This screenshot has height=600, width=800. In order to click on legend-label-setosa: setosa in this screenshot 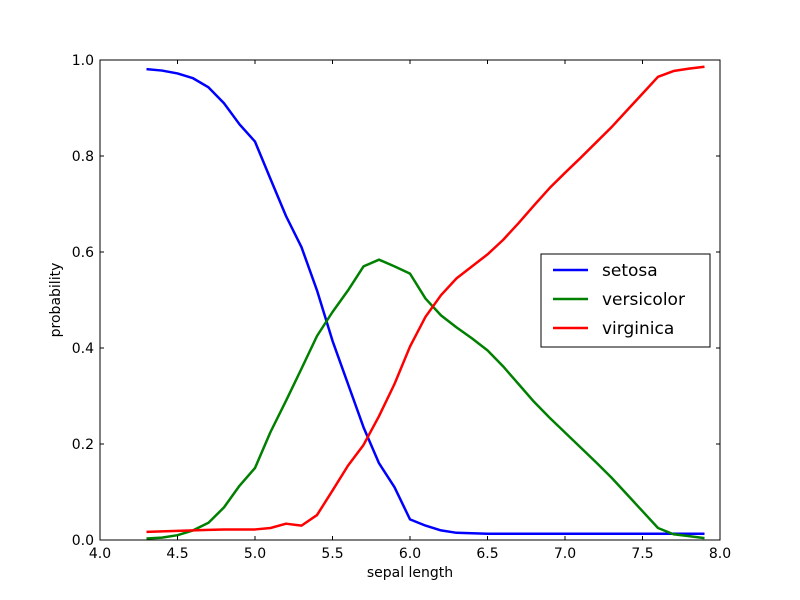, I will do `click(630, 271)`.